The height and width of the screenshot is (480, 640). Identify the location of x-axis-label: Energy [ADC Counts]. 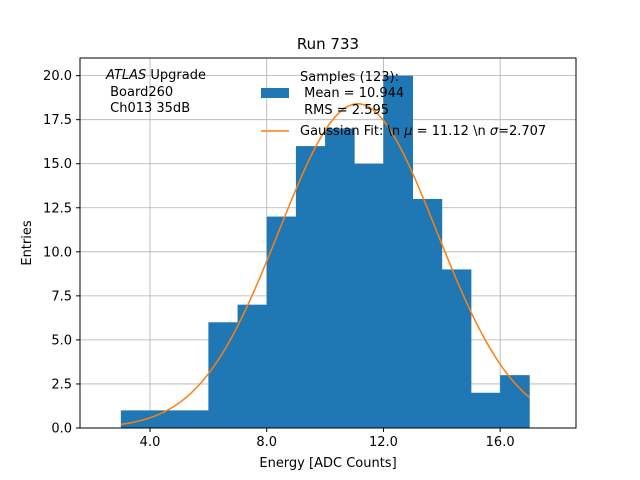
(327, 463).